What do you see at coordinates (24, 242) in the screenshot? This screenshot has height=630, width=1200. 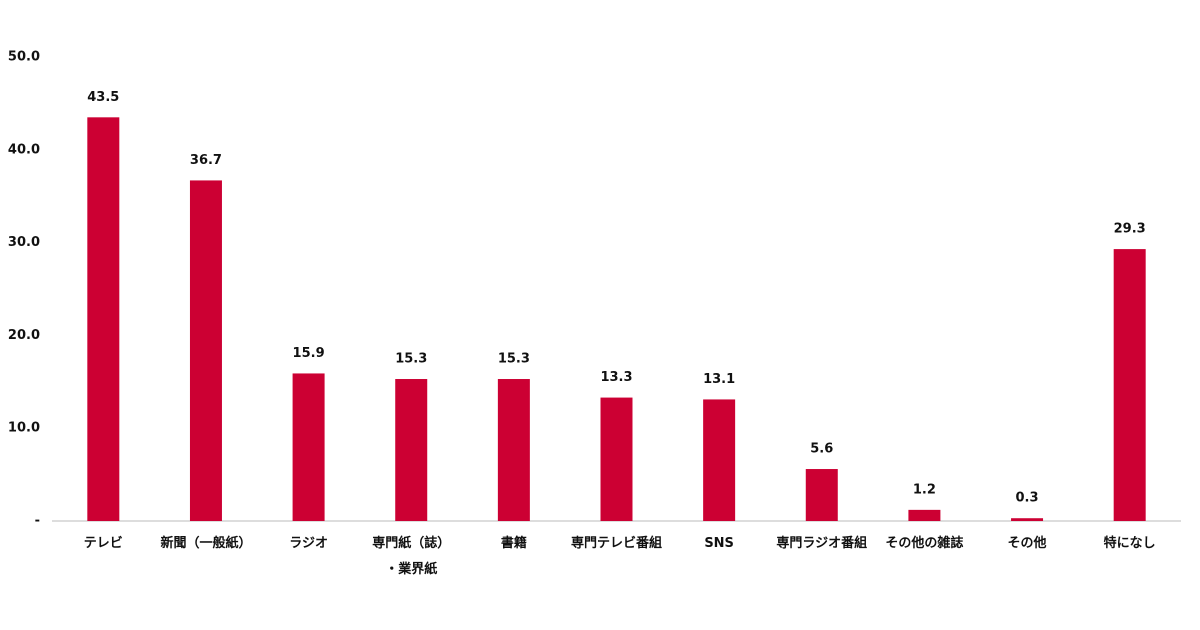 I see `y-tick-label: 30.0` at bounding box center [24, 242].